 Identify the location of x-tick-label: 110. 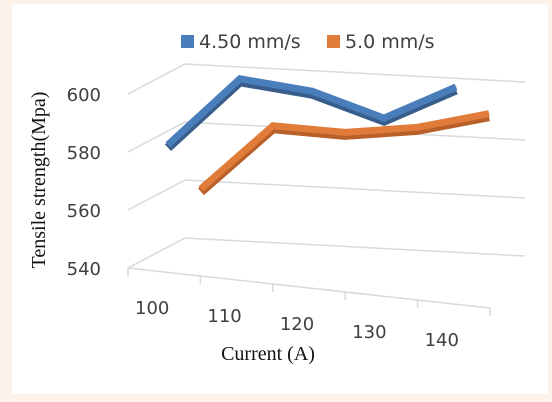
(224, 316).